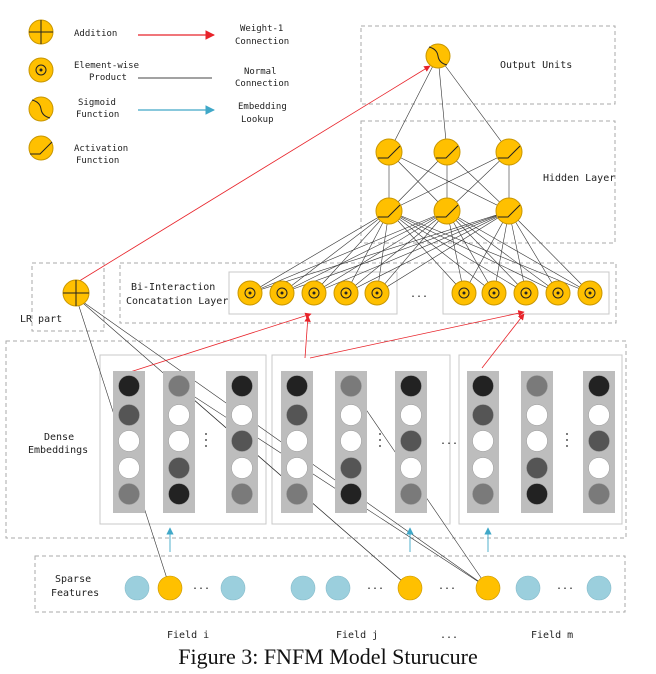 The height and width of the screenshot is (674, 656). I want to click on bi-interaction-box, so click(368, 293).